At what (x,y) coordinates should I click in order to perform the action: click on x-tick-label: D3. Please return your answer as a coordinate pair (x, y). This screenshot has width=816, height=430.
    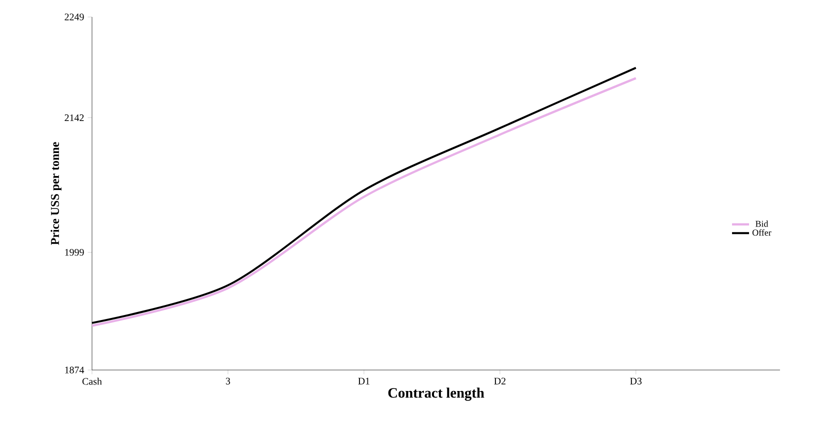
    Looking at the image, I should click on (636, 381).